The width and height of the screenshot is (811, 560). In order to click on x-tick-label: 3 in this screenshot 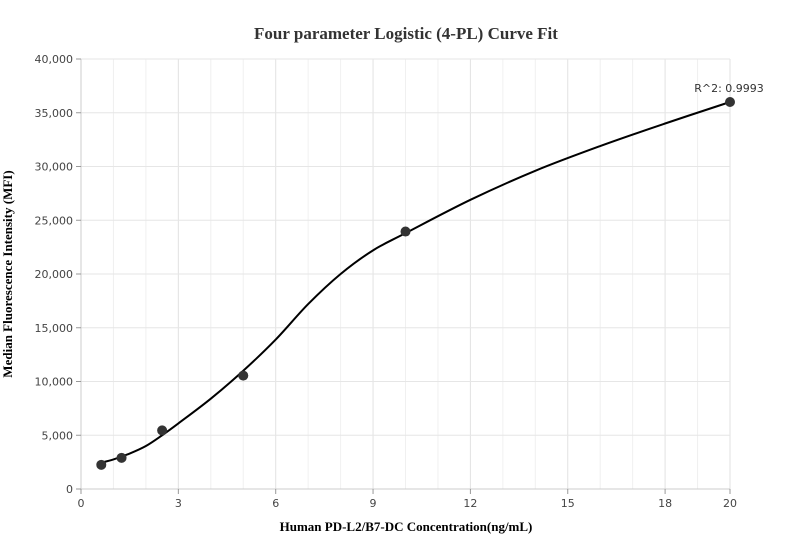, I will do `click(178, 503)`.